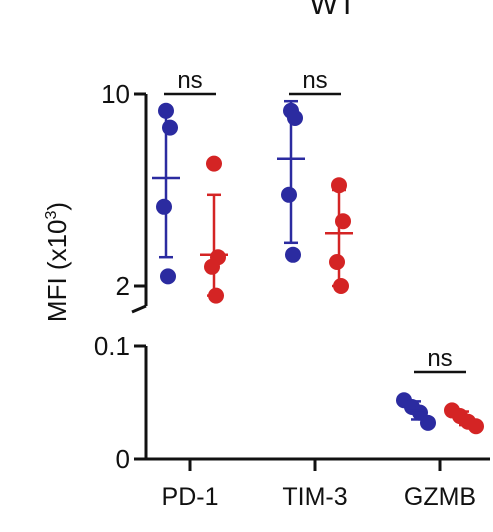 The height and width of the screenshot is (532, 493). Describe the element at coordinates (190, 497) in the screenshot. I see `x-tick-label: PD-1` at that location.